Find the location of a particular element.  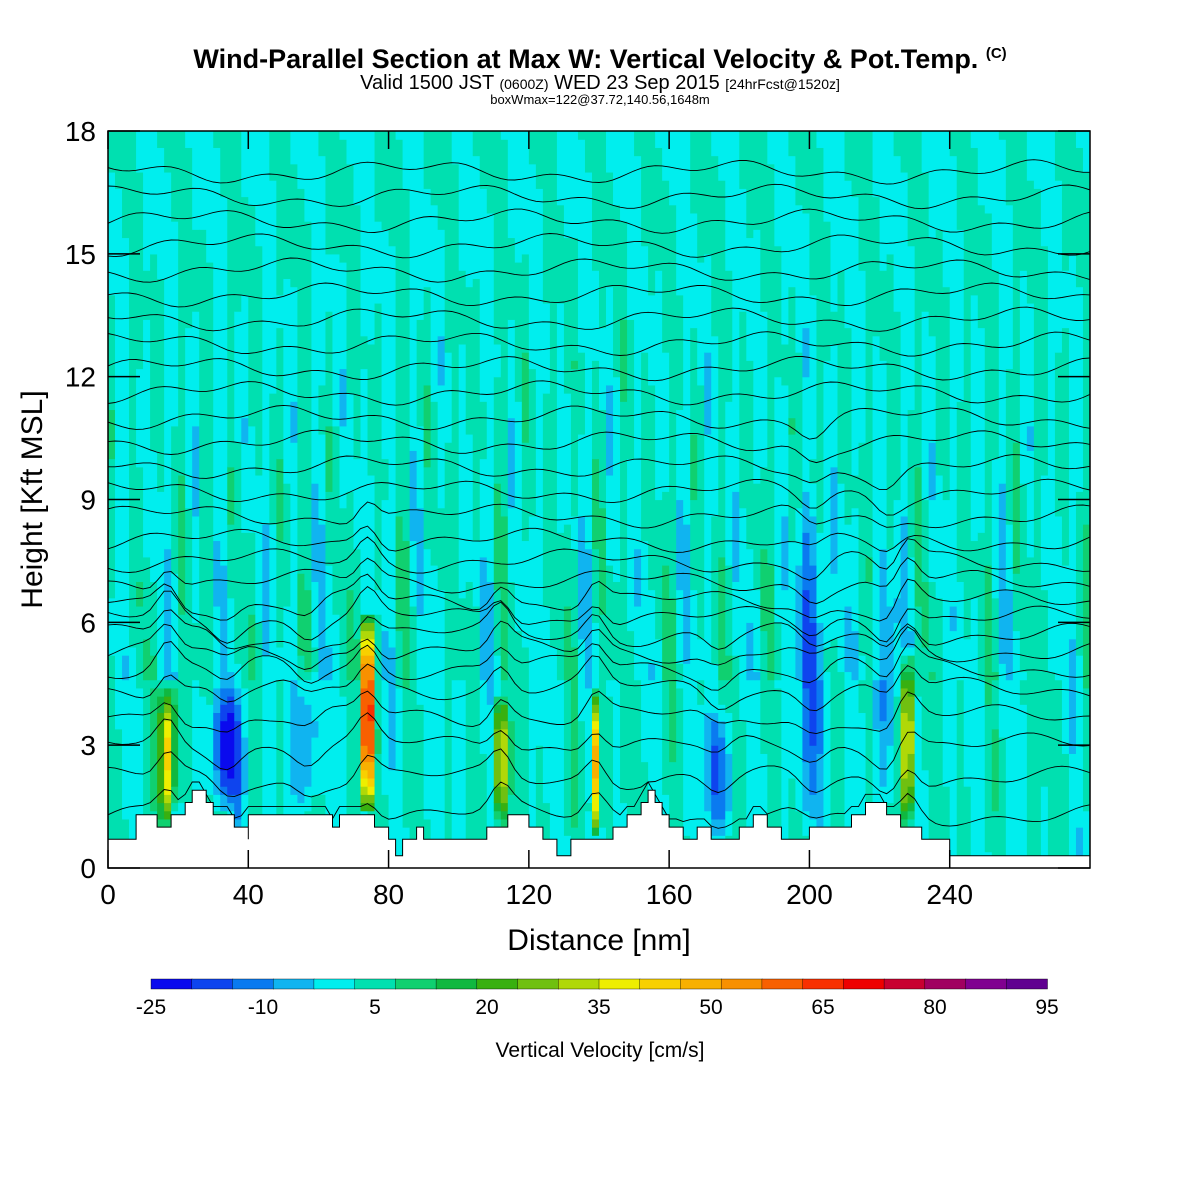

colorbar-tick-label: 20 is located at coordinates (486, 1007).